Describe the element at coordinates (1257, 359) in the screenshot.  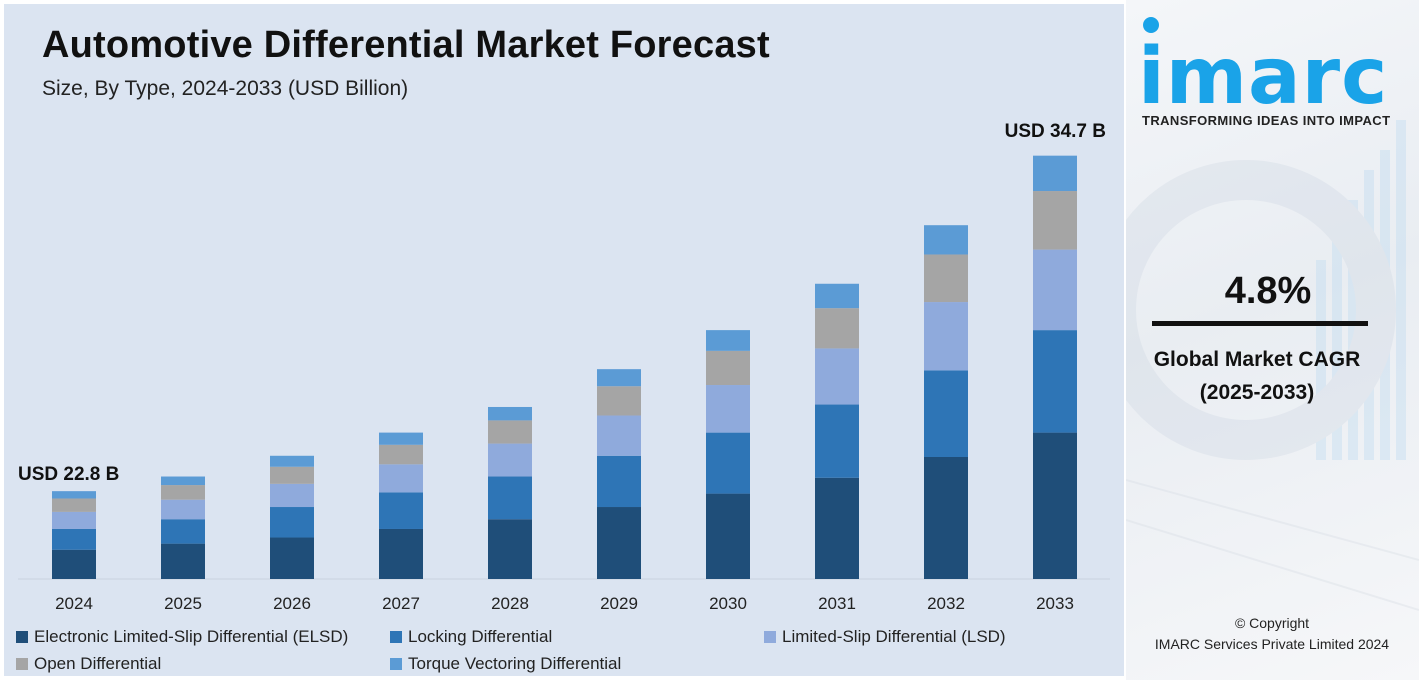
I see `cagr-label-line-1: Global Market CAGR` at that location.